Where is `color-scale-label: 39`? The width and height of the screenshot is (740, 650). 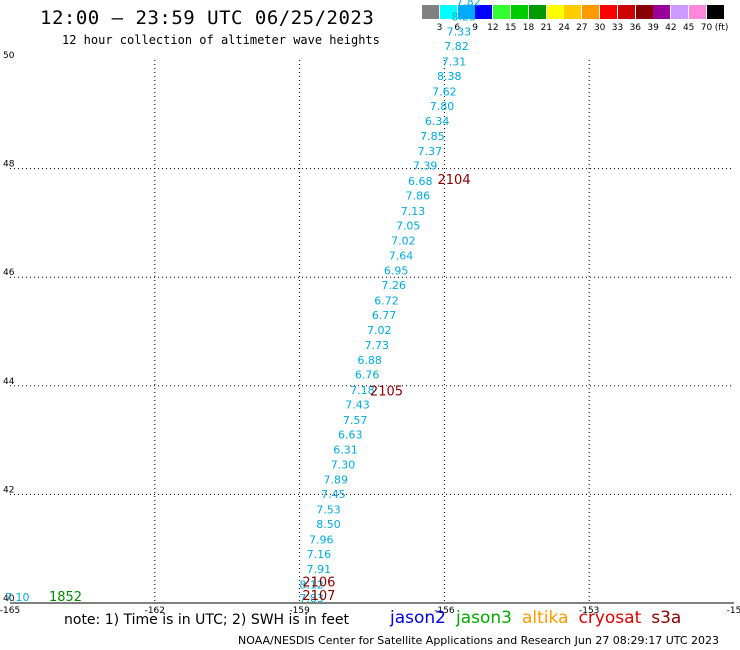 color-scale-label: 39 is located at coordinates (653, 28).